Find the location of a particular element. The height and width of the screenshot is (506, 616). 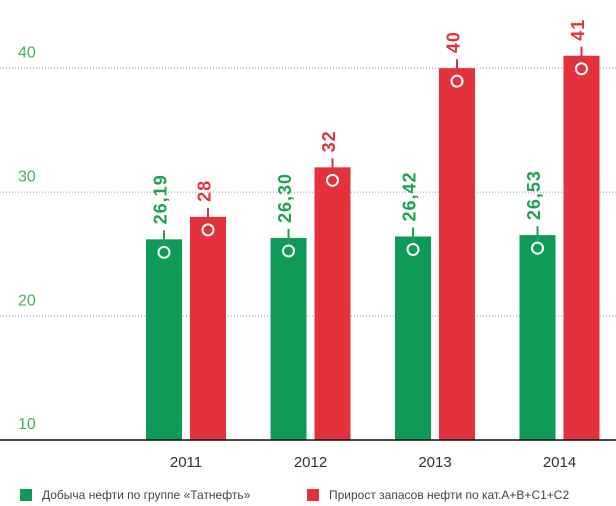

y-tick-label: 10 is located at coordinates (27, 424).